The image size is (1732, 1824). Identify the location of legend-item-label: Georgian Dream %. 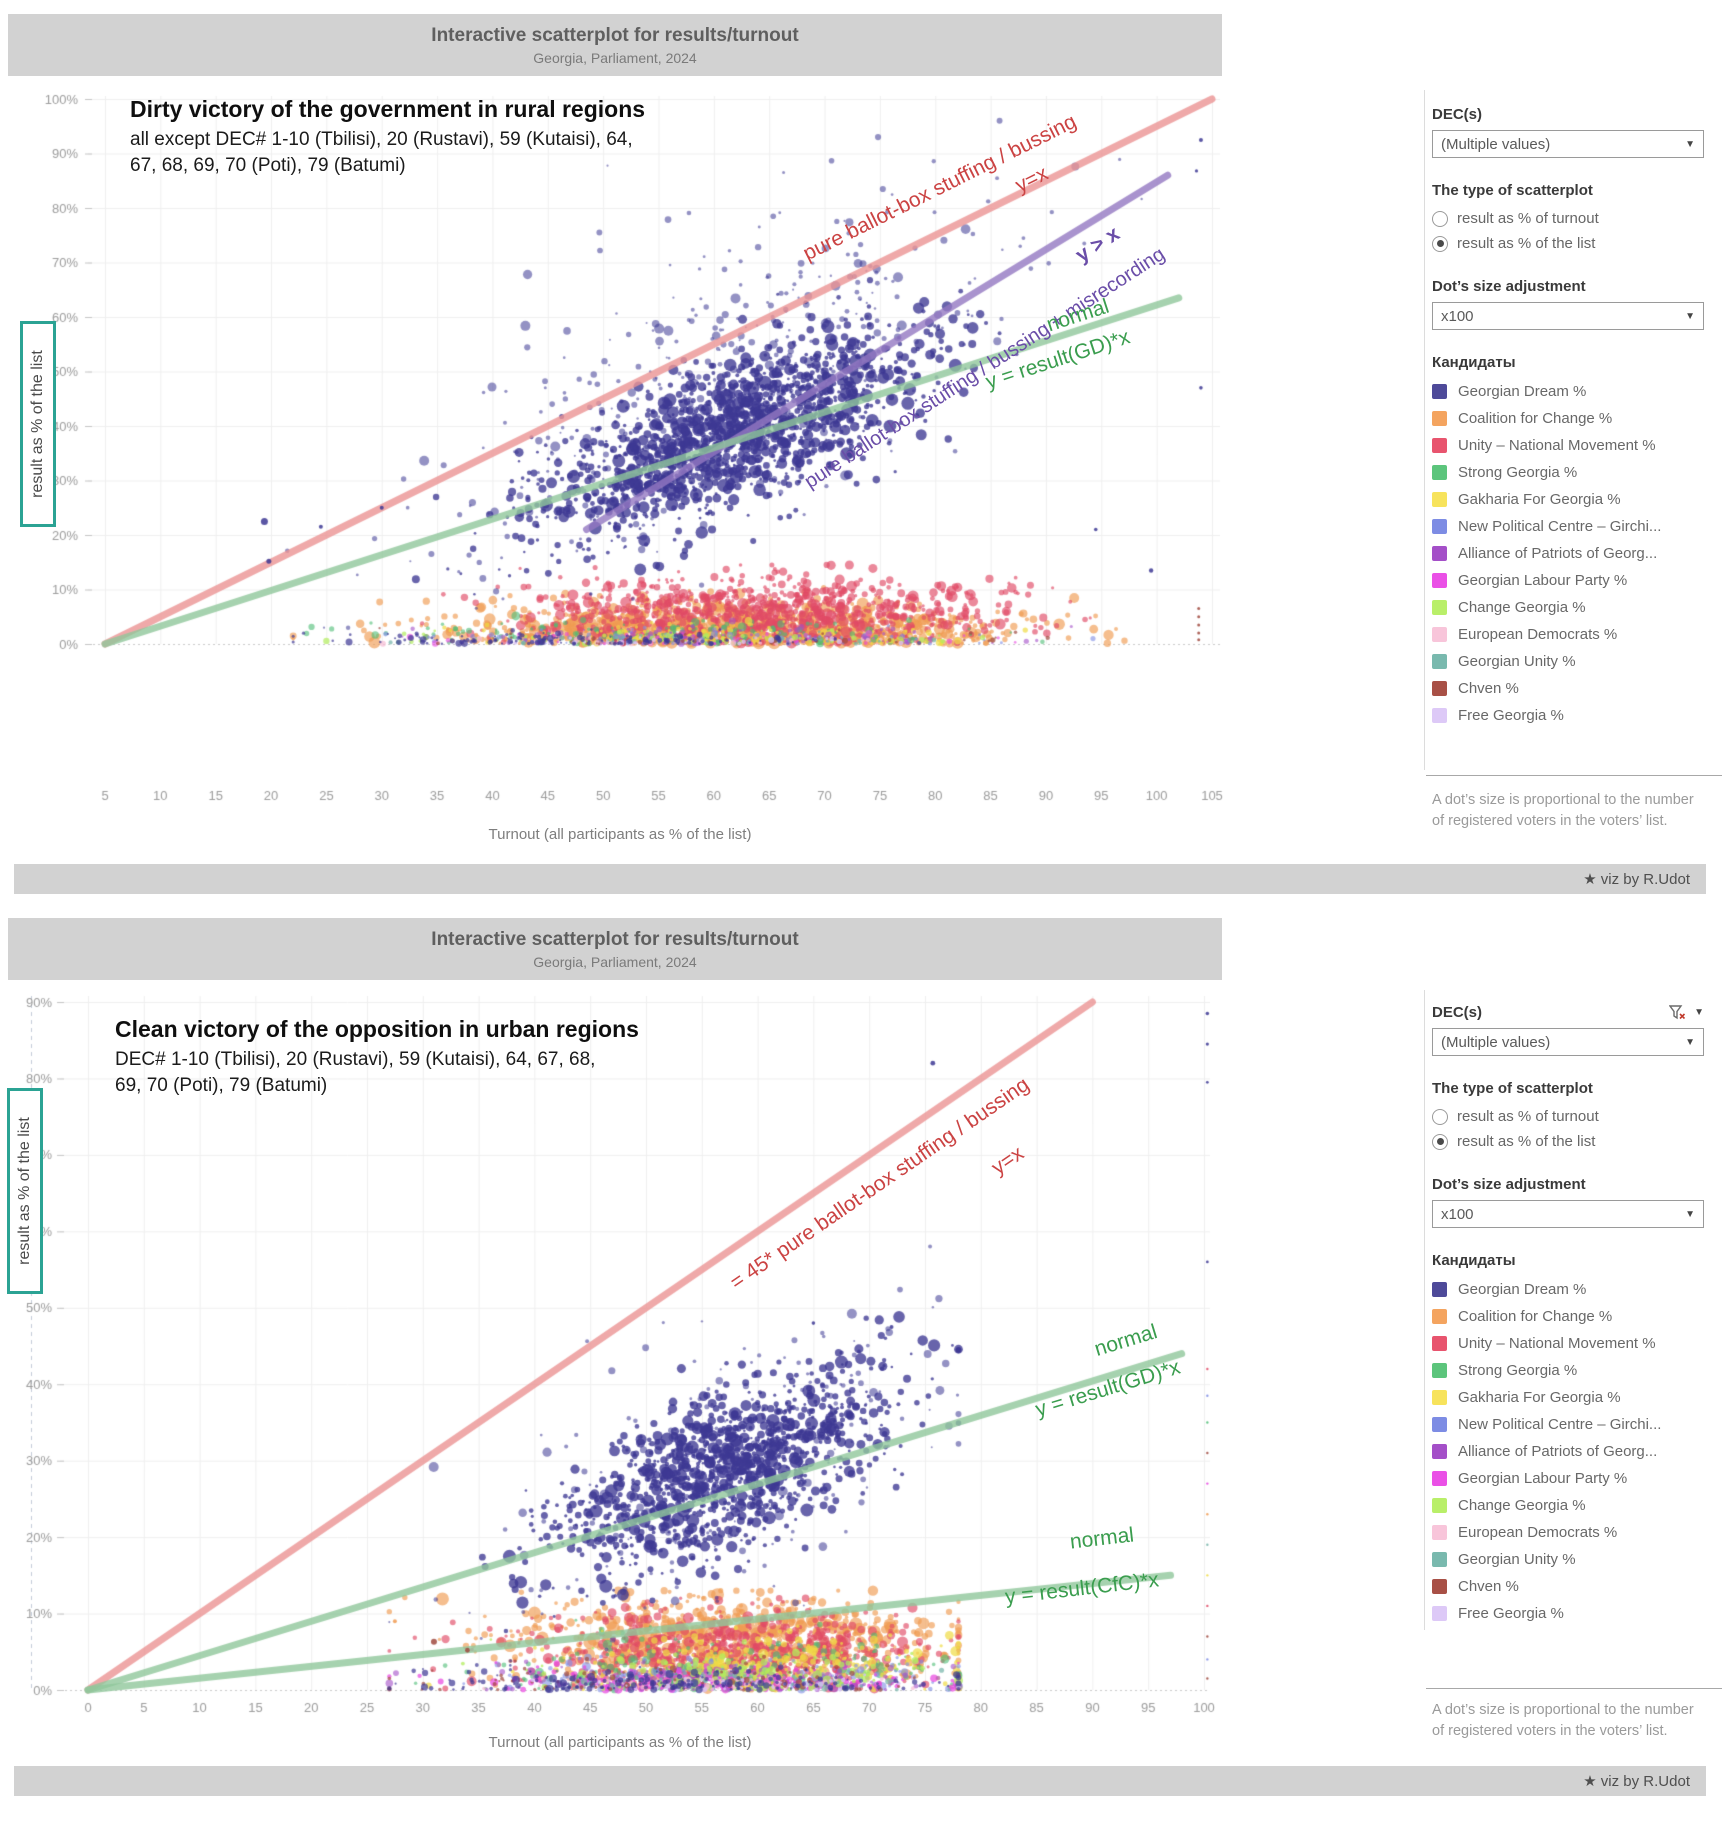
(1522, 391).